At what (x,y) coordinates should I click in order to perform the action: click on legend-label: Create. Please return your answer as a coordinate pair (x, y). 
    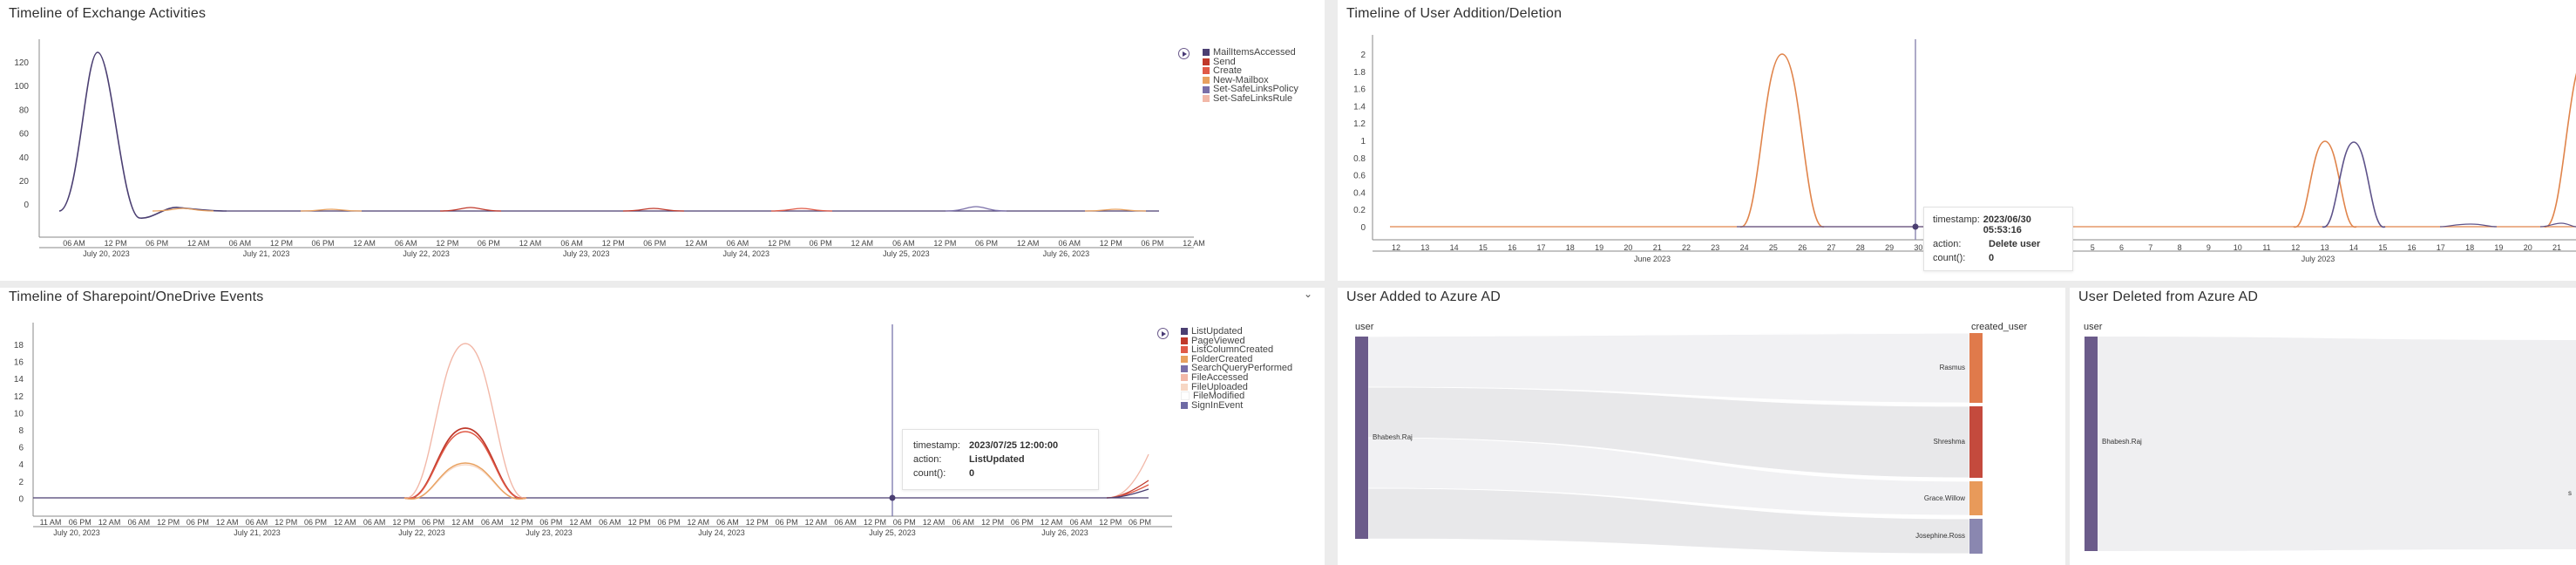
    Looking at the image, I should click on (1228, 71).